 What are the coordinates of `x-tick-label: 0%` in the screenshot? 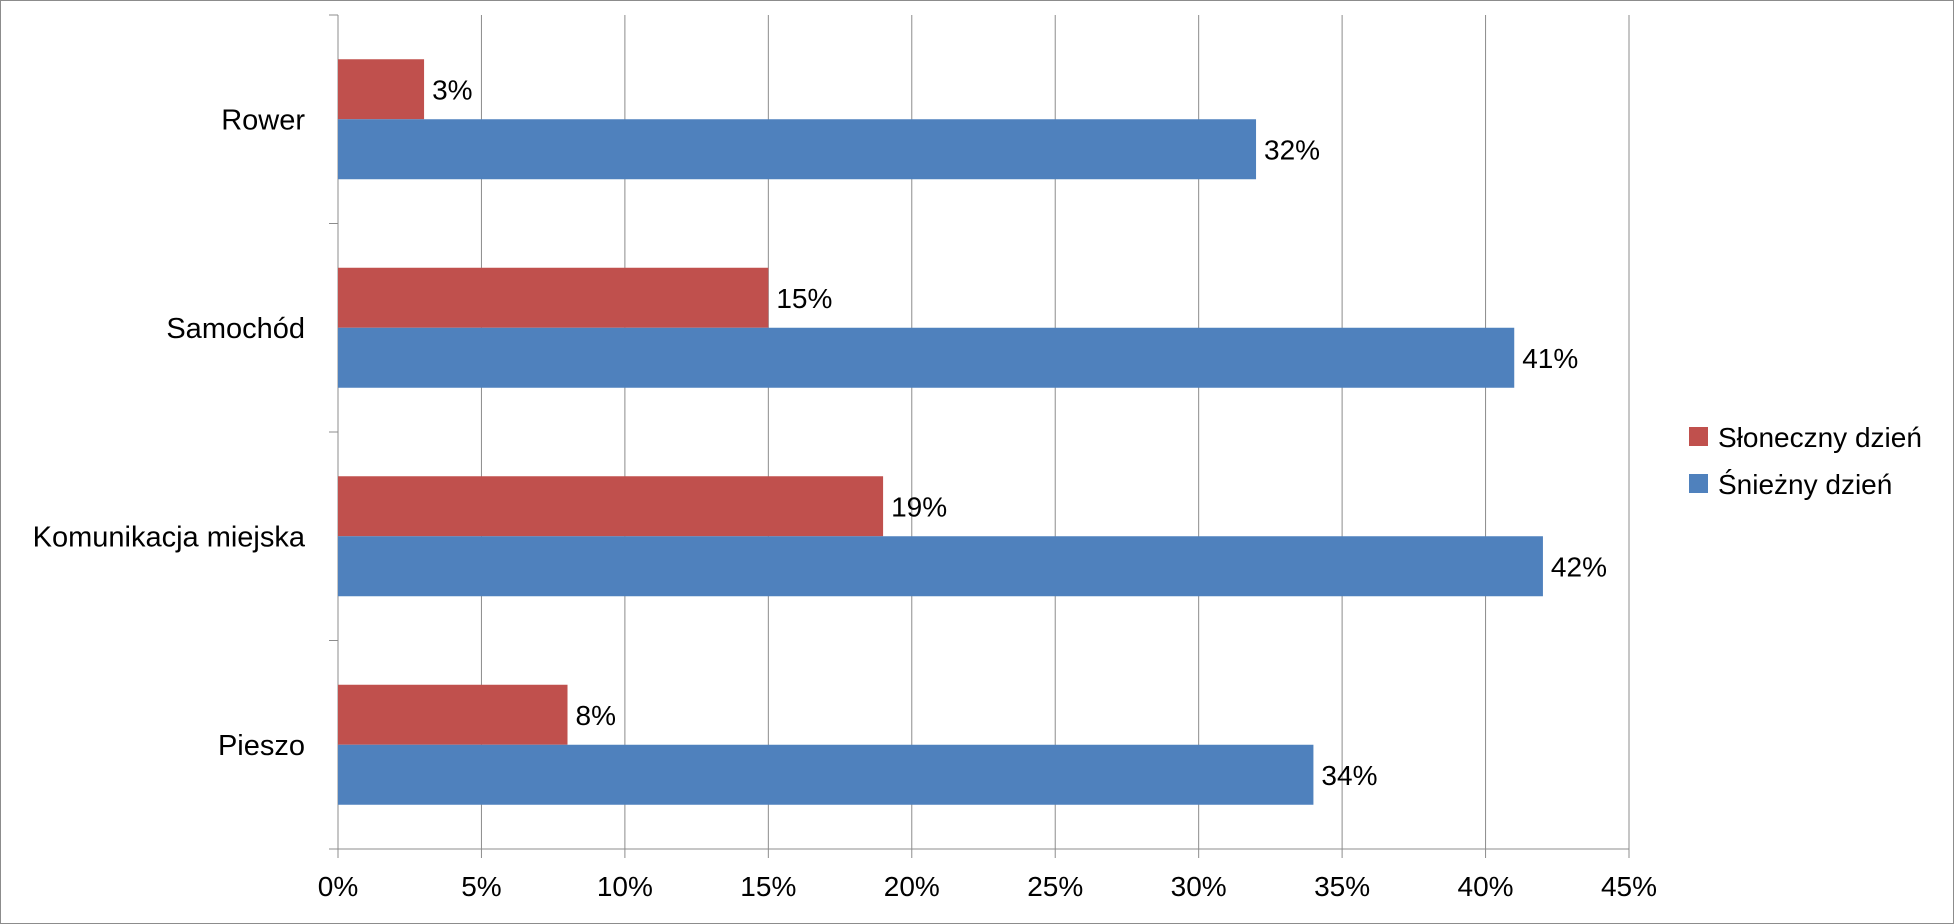 It's located at (338, 886).